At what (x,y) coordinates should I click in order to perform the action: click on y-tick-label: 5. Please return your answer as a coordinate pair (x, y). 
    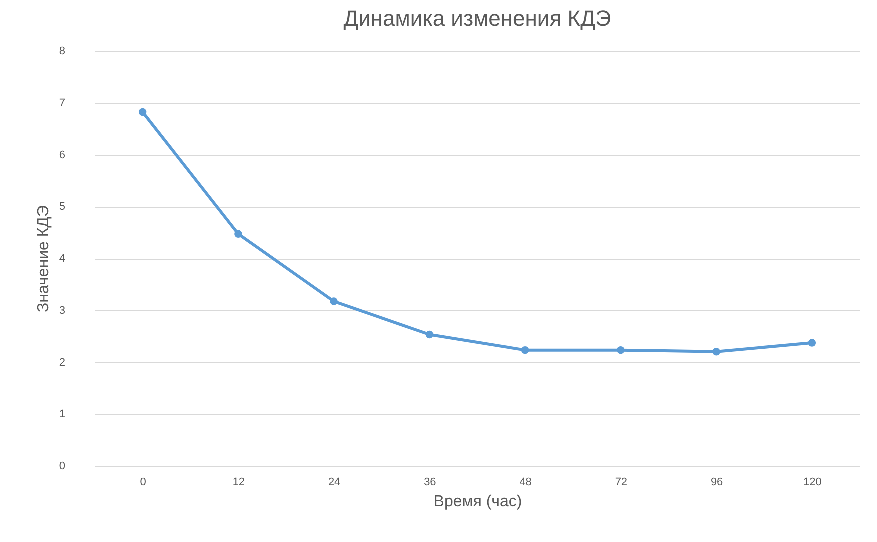
    Looking at the image, I should click on (62, 207).